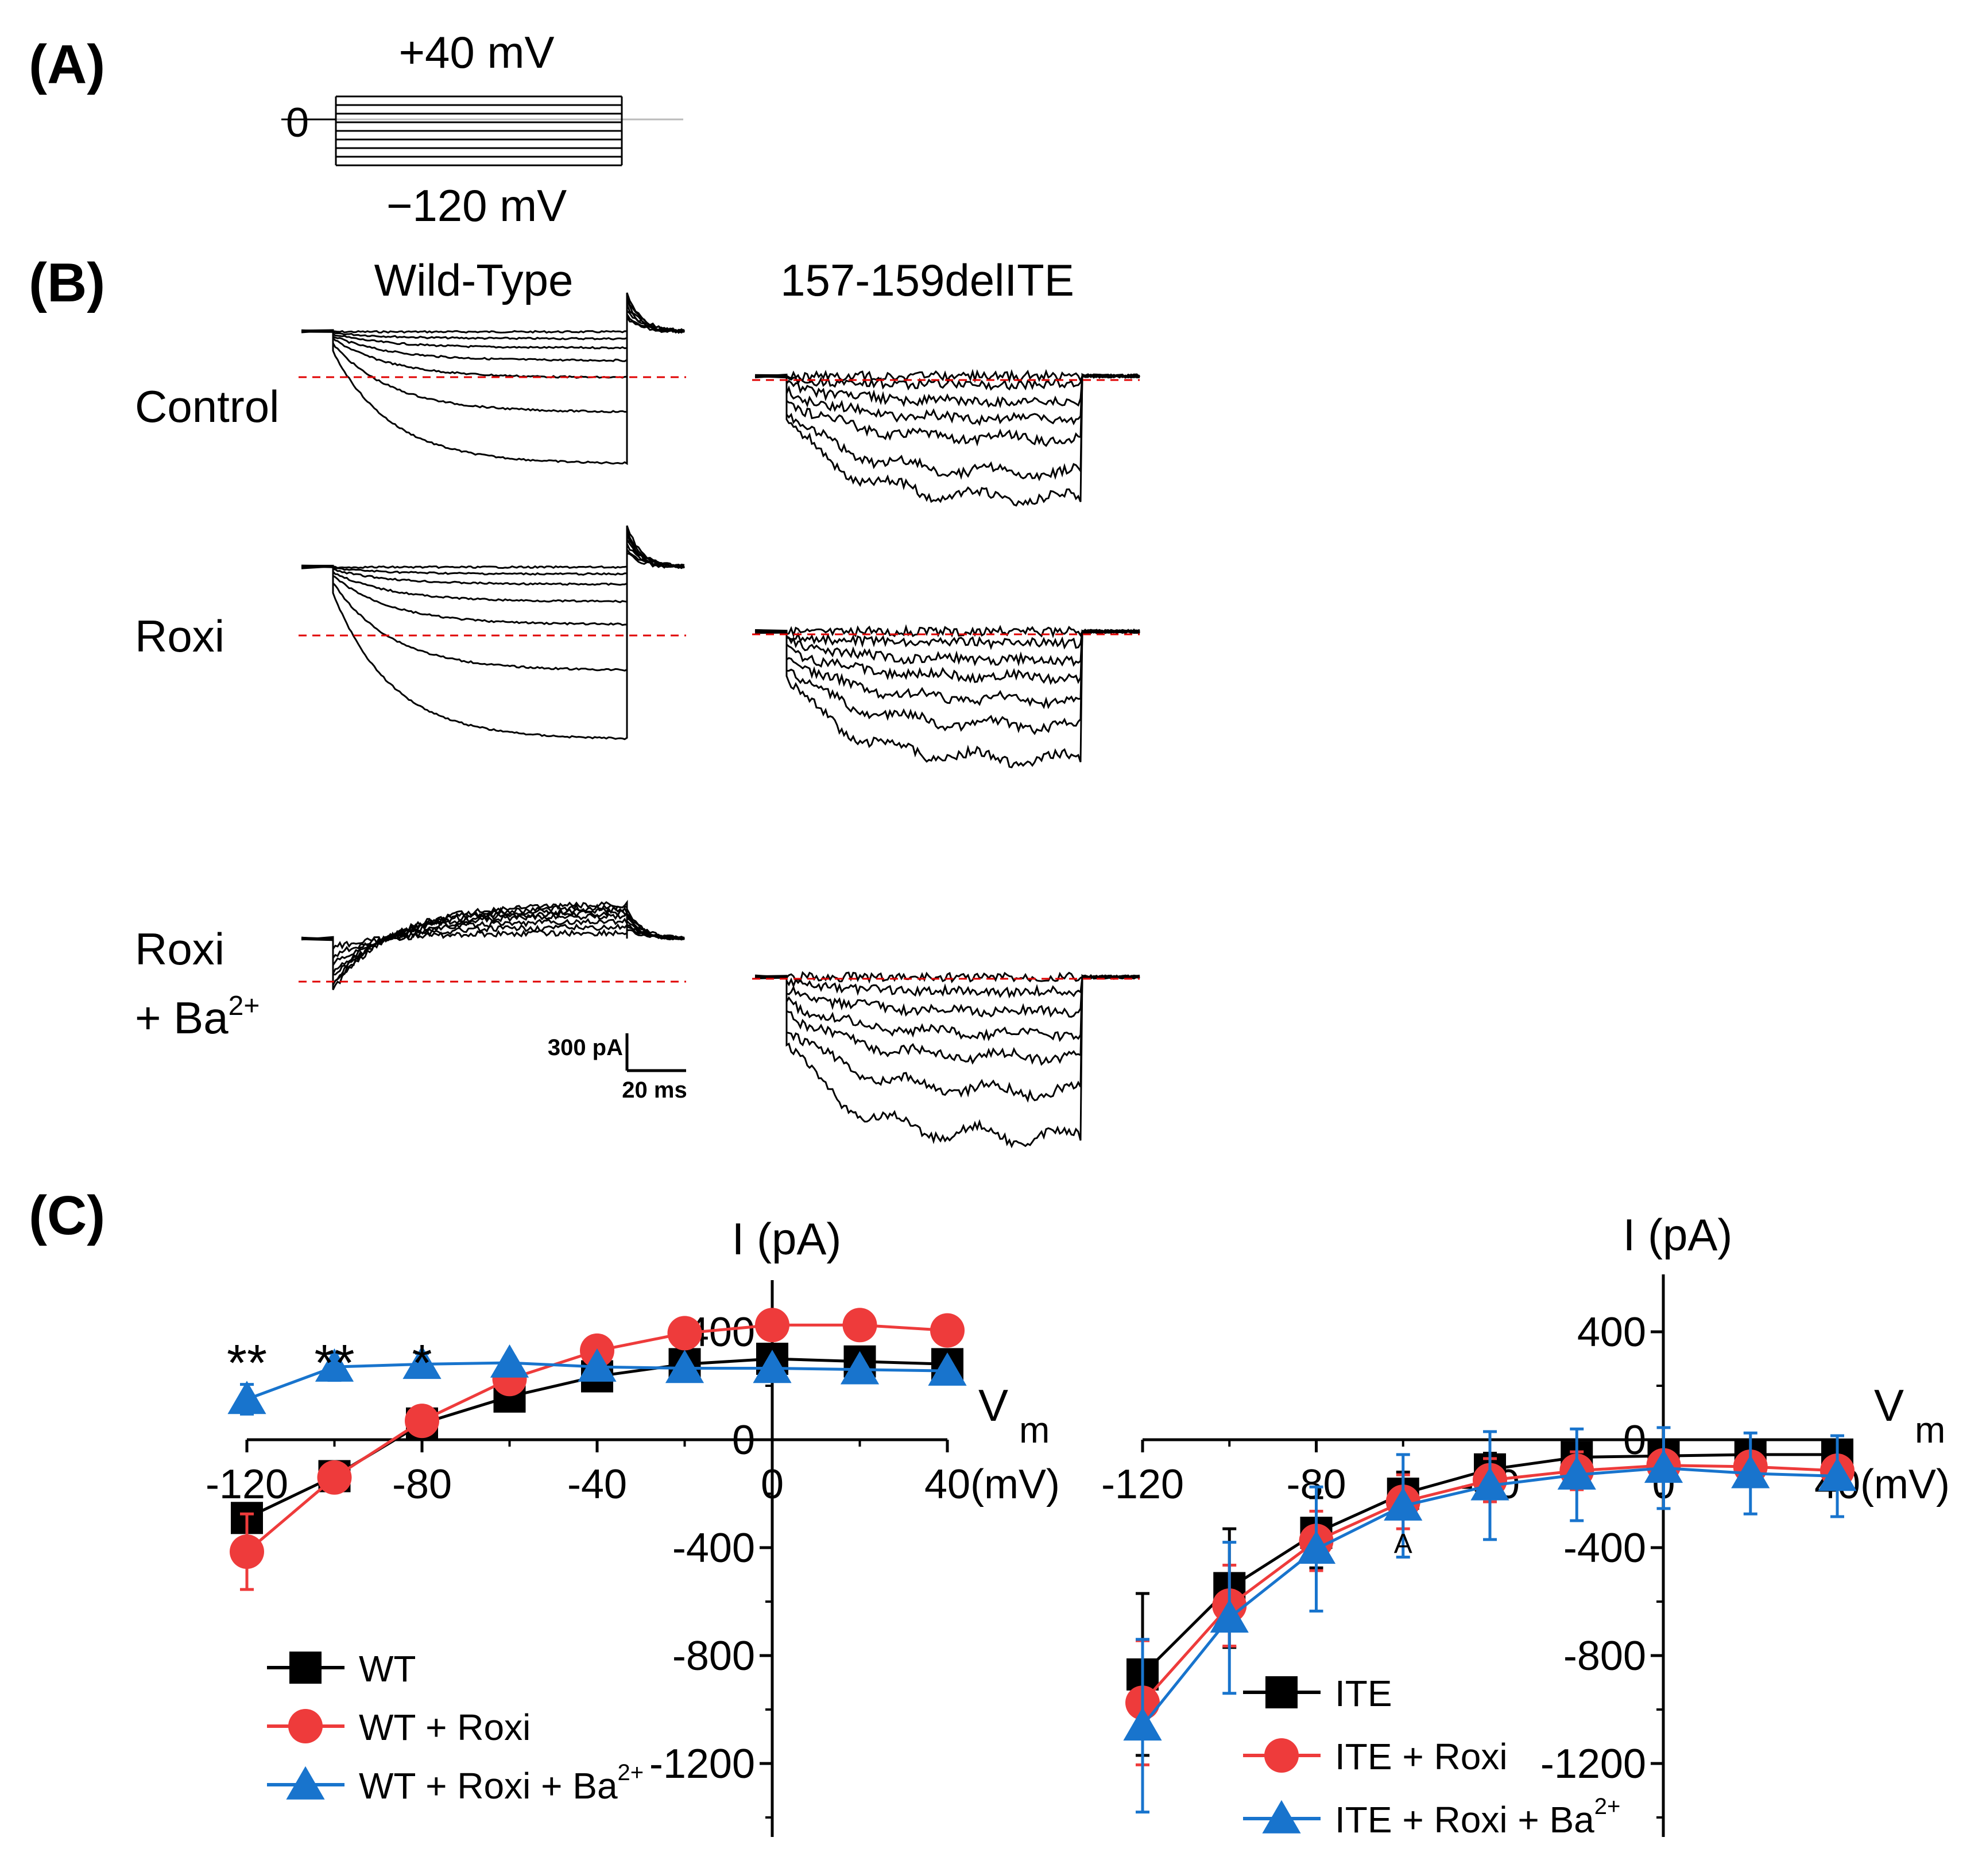 Image resolution: width=1986 pixels, height=1876 pixels. What do you see at coordinates (388, 1668) in the screenshot?
I see `legend-label: WT` at bounding box center [388, 1668].